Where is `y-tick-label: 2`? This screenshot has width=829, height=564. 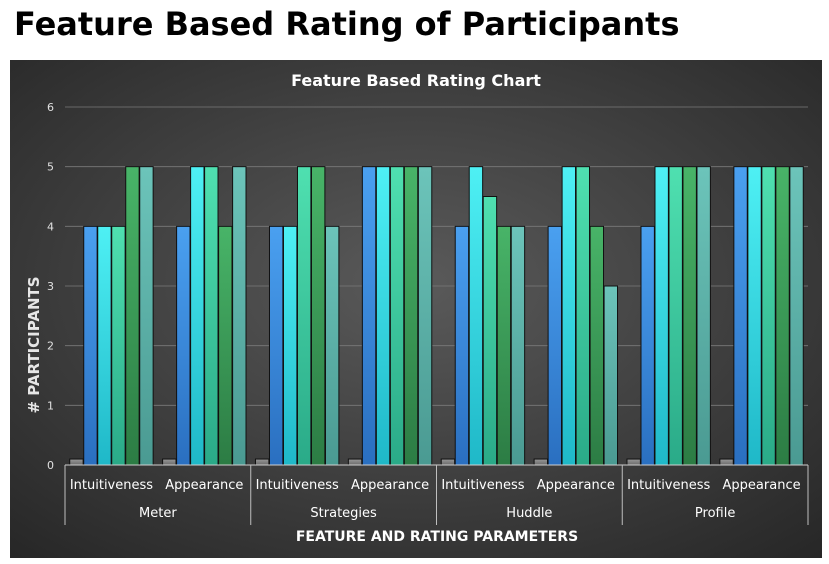 y-tick-label: 2 is located at coordinates (50, 346).